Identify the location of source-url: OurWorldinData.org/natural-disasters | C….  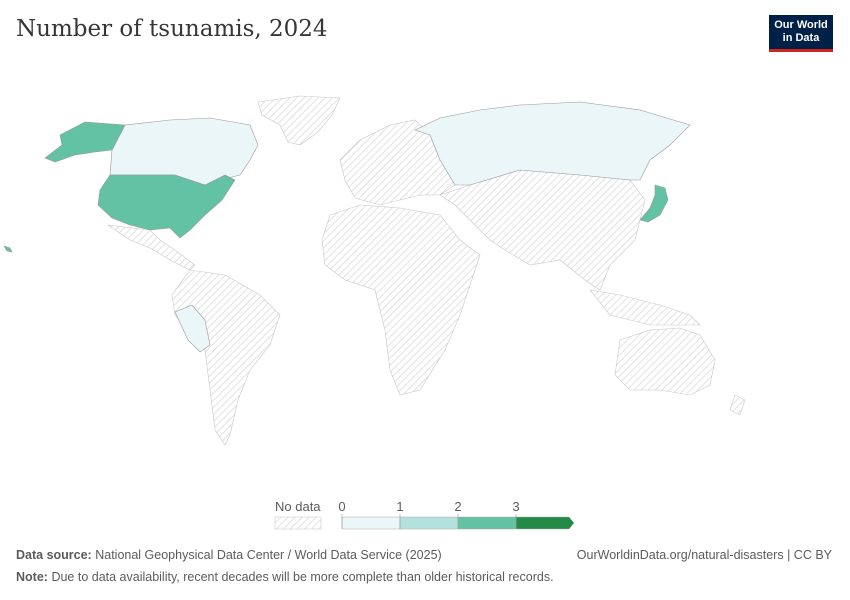
(704, 555).